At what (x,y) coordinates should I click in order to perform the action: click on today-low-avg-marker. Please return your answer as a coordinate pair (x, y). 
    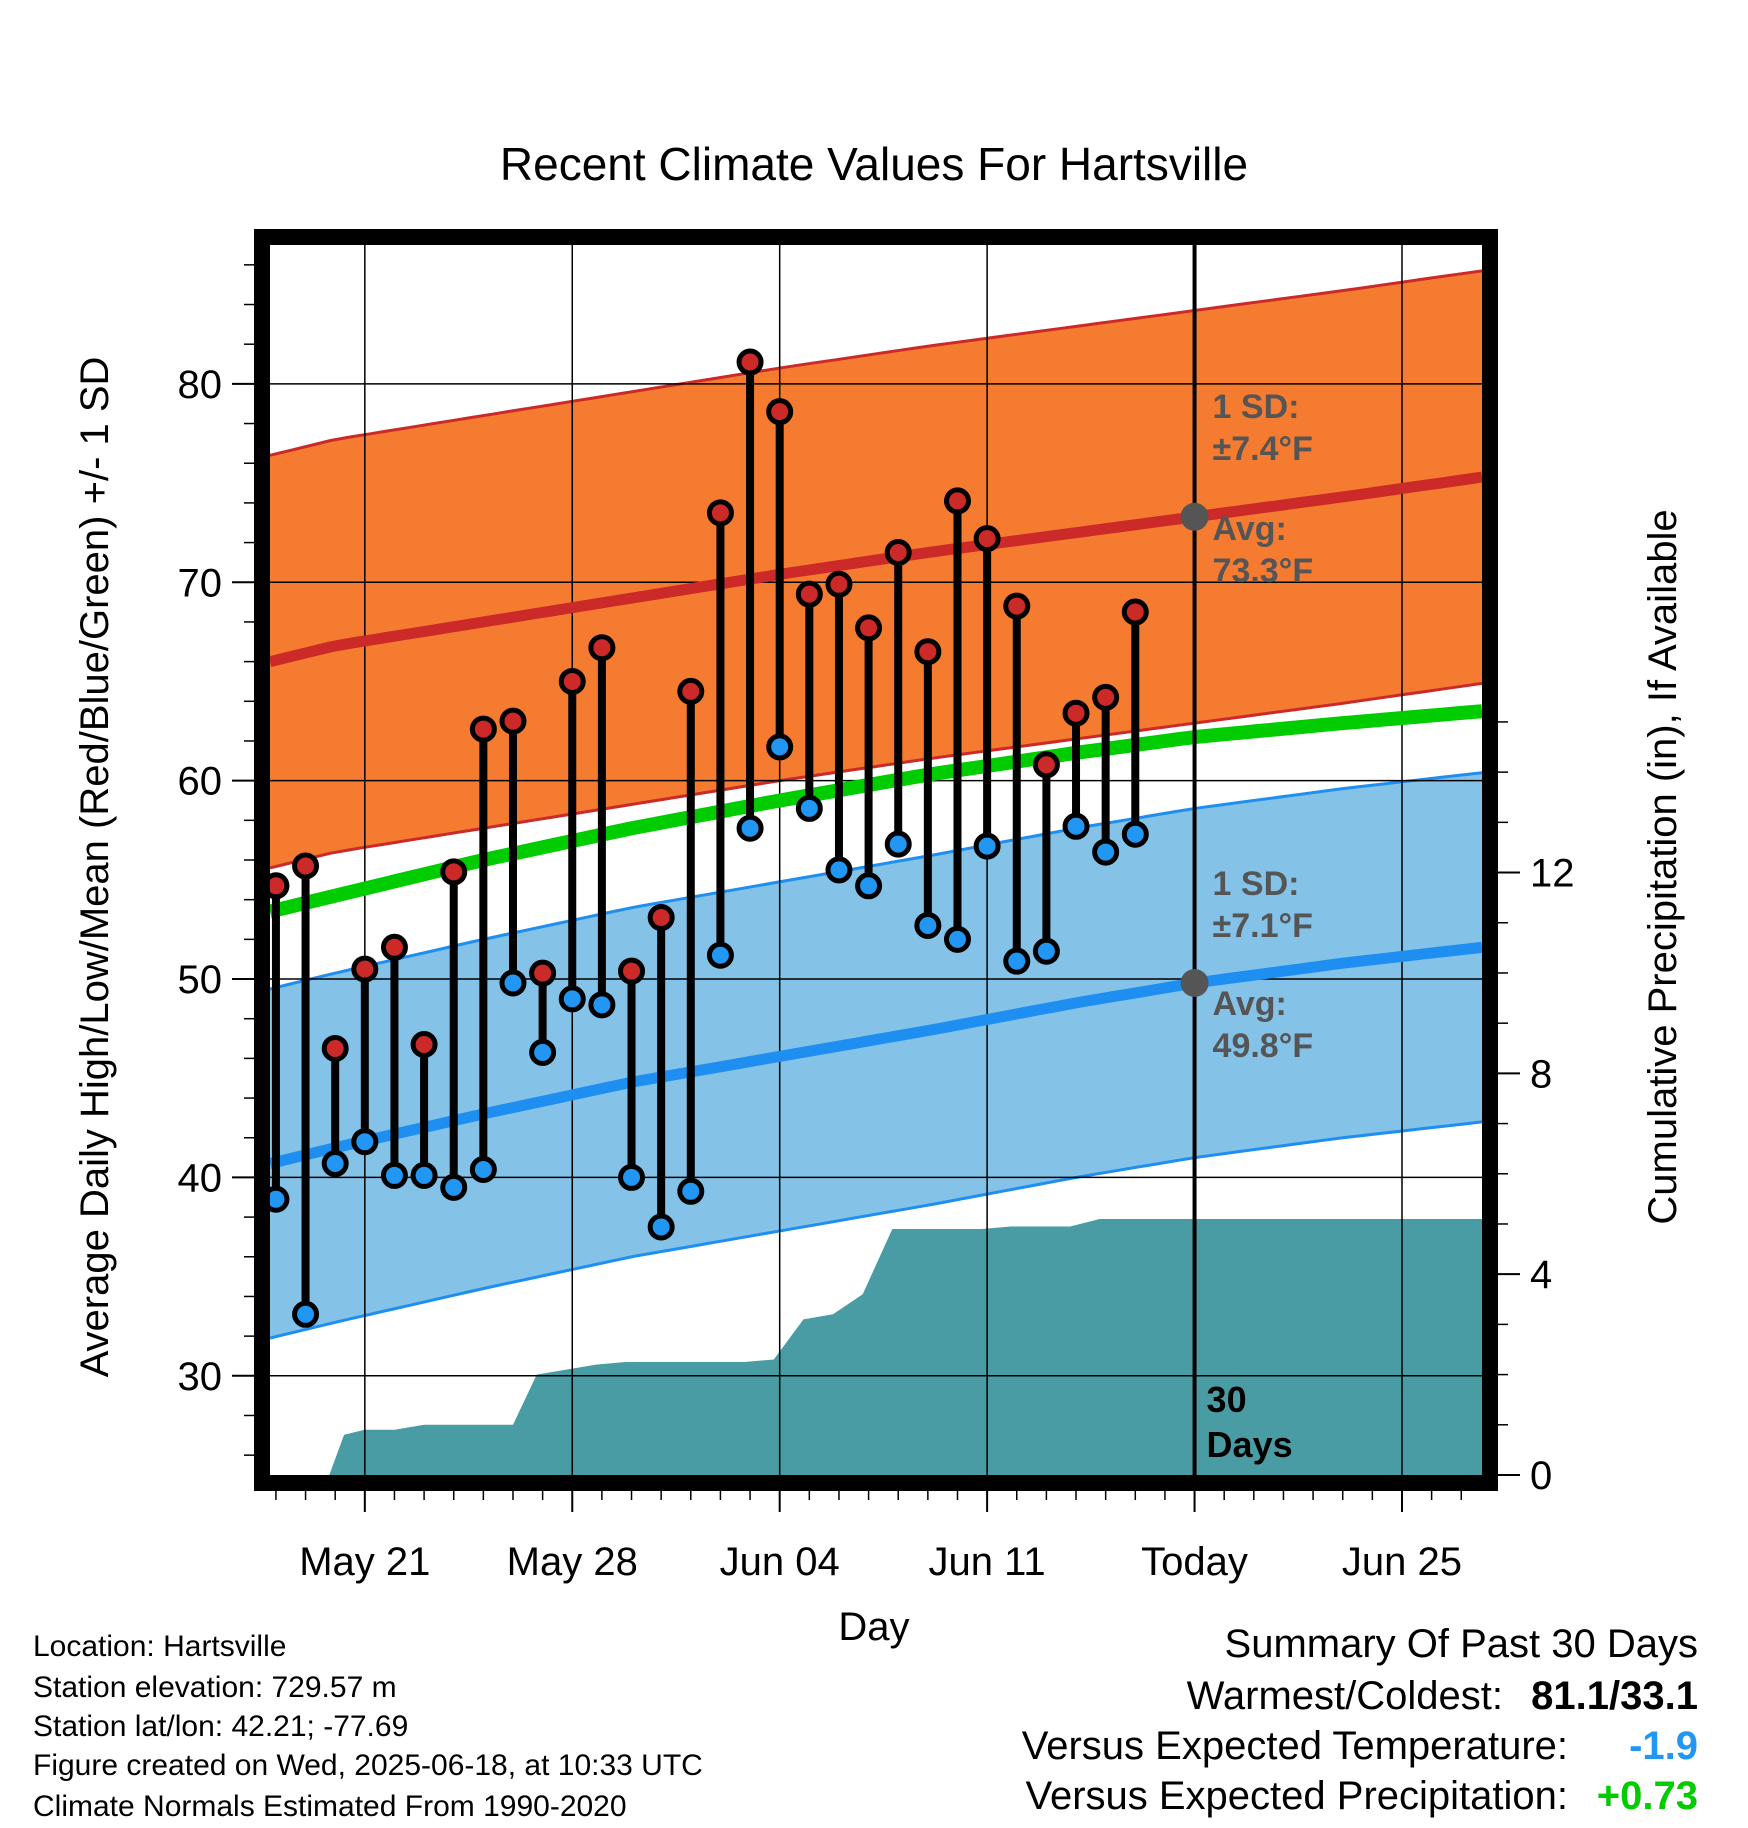
    Looking at the image, I should click on (1194, 983).